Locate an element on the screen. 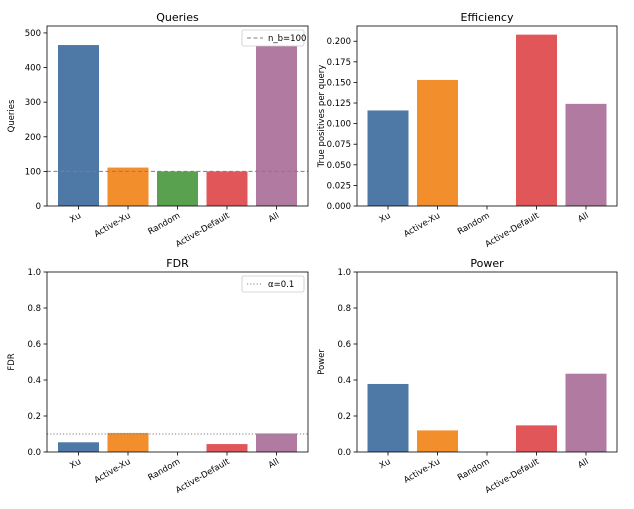 The image size is (634, 509). y-tick-label: 300 is located at coordinates (33, 103).